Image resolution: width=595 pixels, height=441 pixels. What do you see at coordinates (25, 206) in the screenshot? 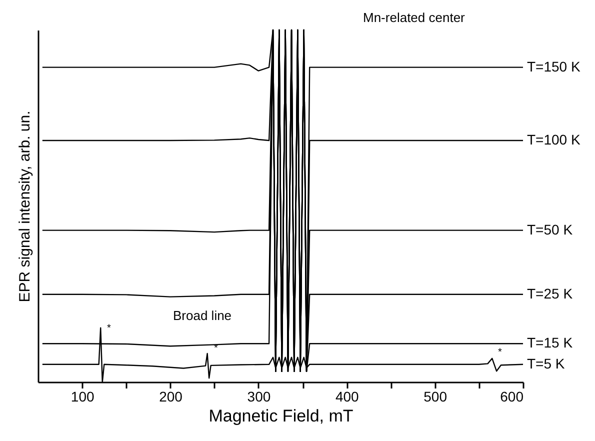
I see `y-axis-title: EPR signal intensity, arb. un.` at bounding box center [25, 206].